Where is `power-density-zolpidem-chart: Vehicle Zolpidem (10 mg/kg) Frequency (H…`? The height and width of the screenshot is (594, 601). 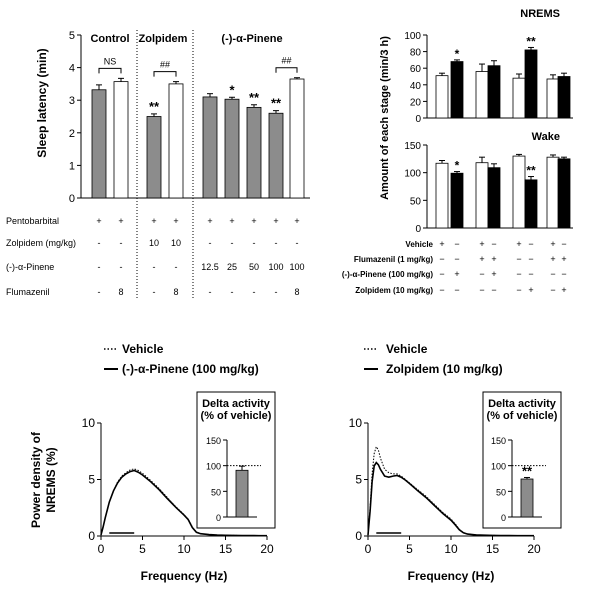 power-density-zolpidem-chart: Vehicle Zolpidem (10 mg/kg) Frequency (H… is located at coordinates (455, 462).